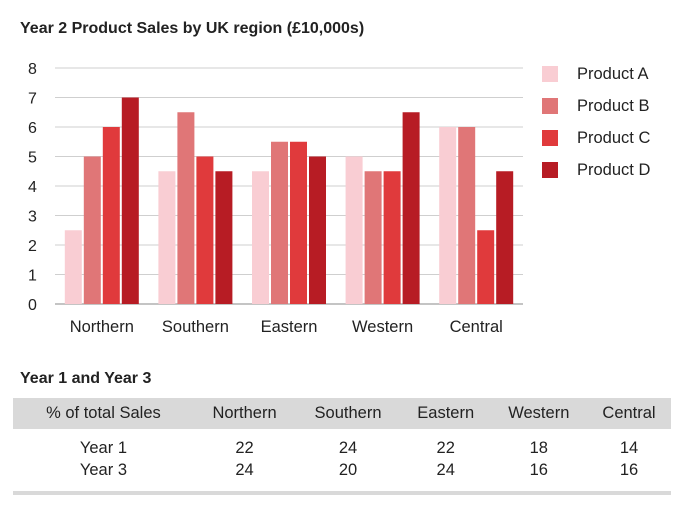  I want to click on x-tick-label: Northern, so click(102, 327).